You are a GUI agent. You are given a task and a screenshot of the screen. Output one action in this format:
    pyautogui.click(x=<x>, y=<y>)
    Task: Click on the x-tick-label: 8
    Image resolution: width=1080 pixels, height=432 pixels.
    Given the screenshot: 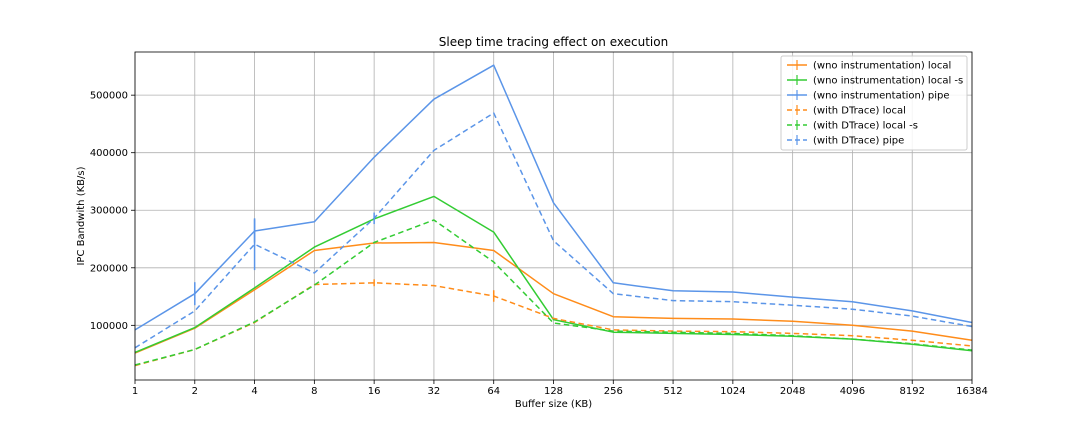 What is the action you would take?
    pyautogui.click(x=314, y=391)
    